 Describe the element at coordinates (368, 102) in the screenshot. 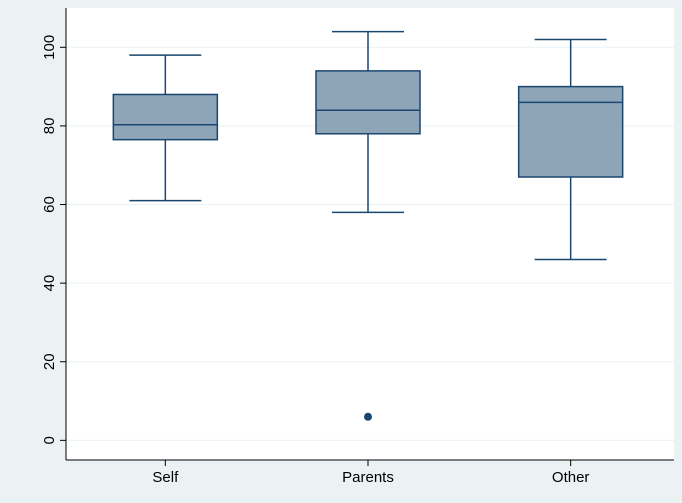

I see `iqr-box-parents` at that location.